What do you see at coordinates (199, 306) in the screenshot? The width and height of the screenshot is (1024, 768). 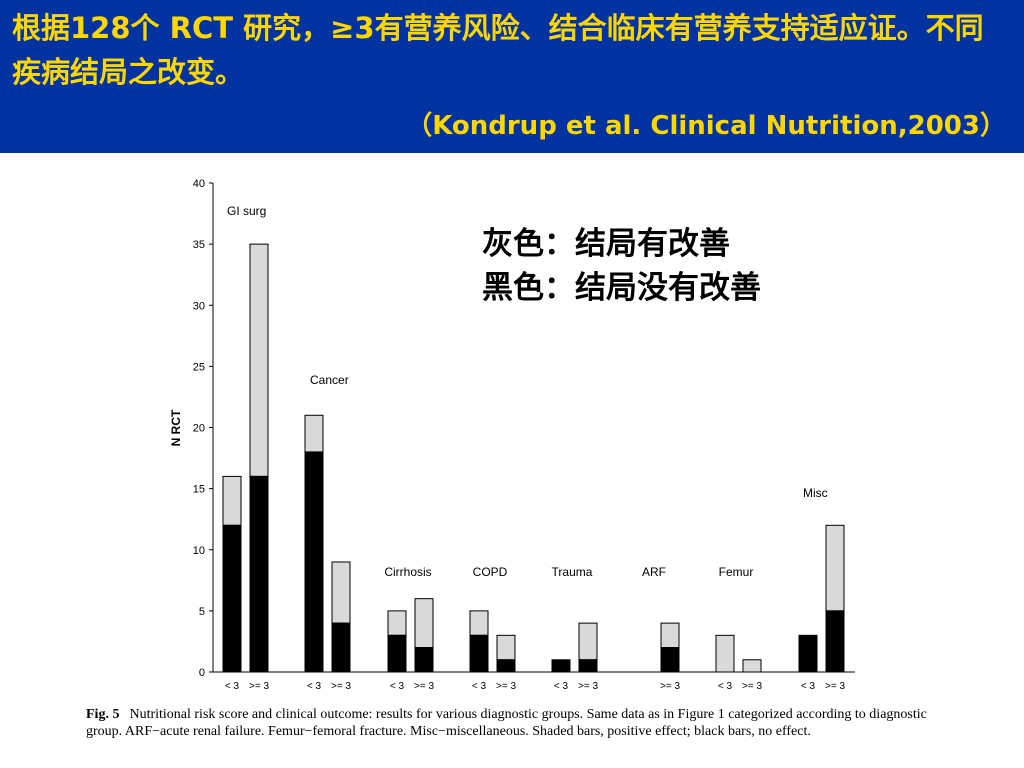 I see `y-tick-label: 30` at bounding box center [199, 306].